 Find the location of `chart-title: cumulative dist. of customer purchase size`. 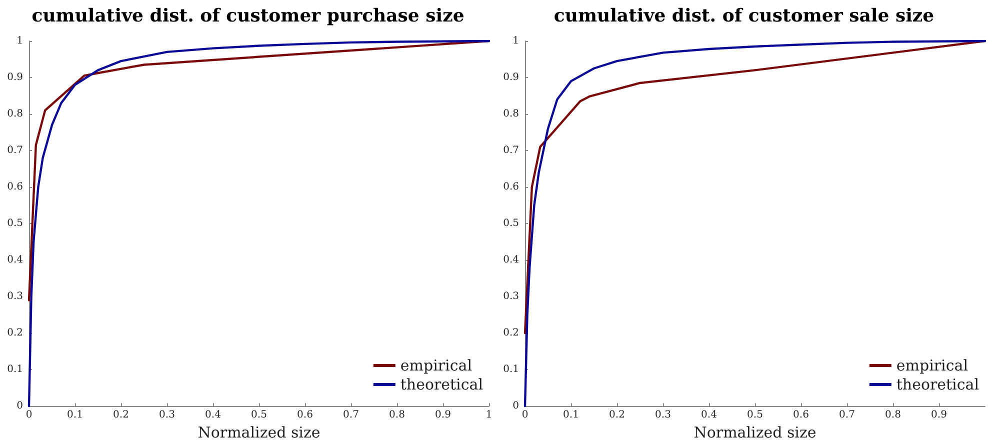

chart-title: cumulative dist. of customer purchase size is located at coordinates (248, 16).